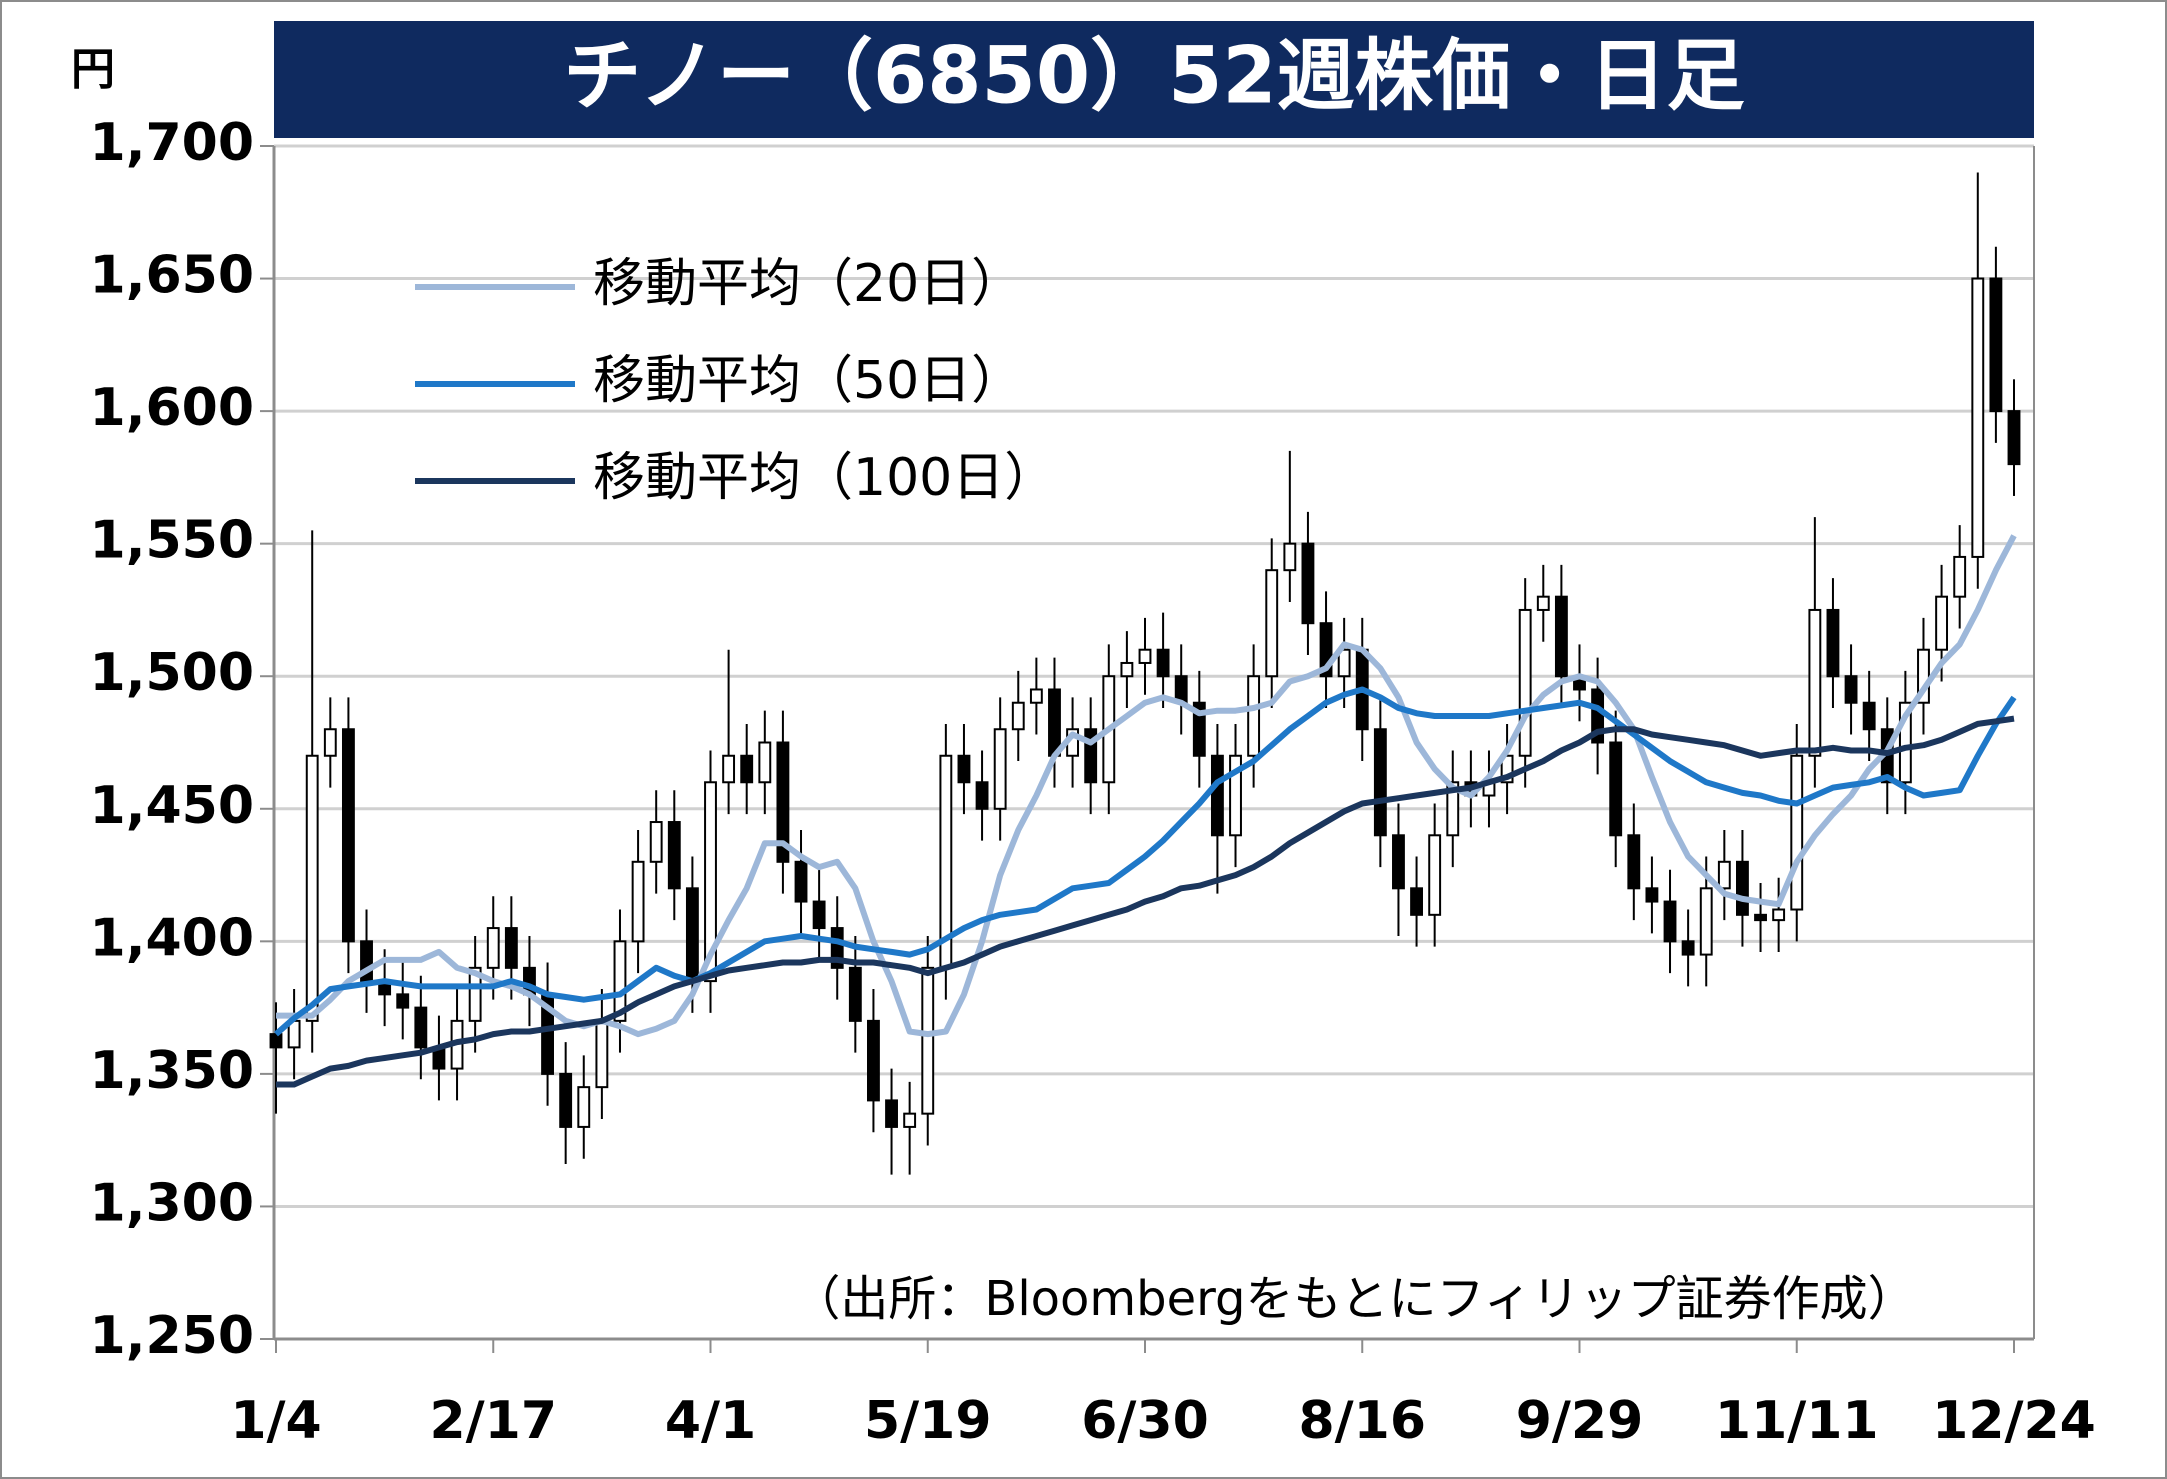 The width and height of the screenshot is (2167, 1479). What do you see at coordinates (172, 1203) in the screenshot?
I see `y-tick-label: 1,300` at bounding box center [172, 1203].